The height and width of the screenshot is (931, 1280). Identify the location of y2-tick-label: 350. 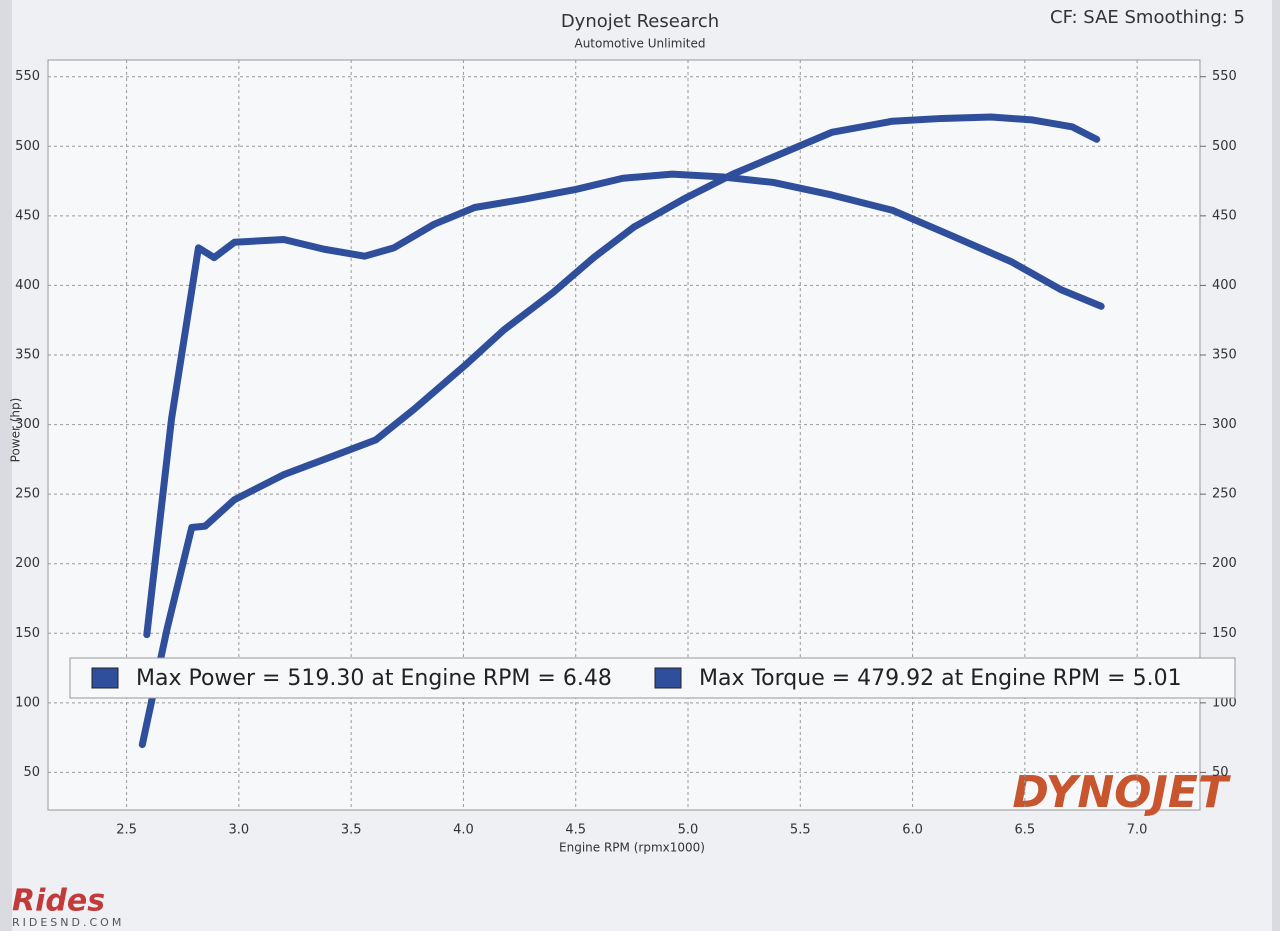
(1224, 354).